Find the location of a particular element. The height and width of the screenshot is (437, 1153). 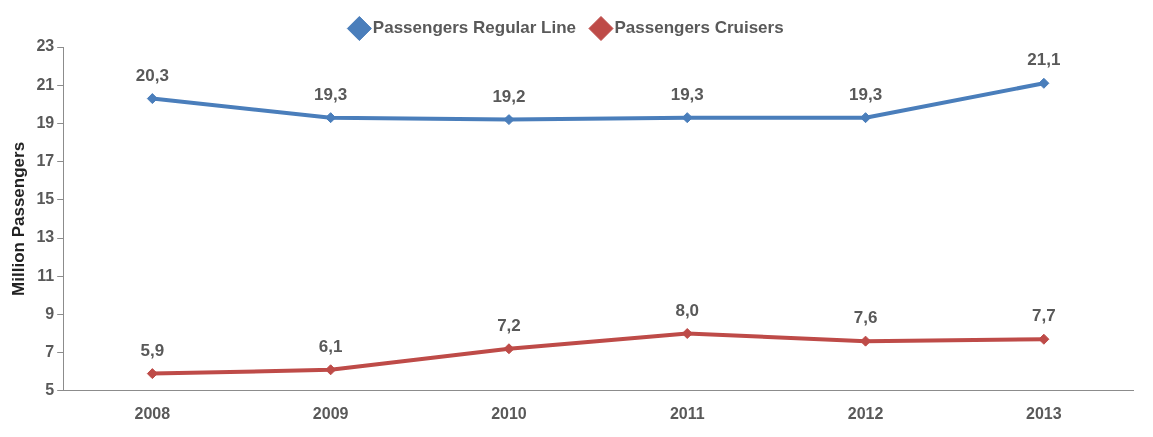

y-axis-title: Million Passengers is located at coordinates (18, 218).